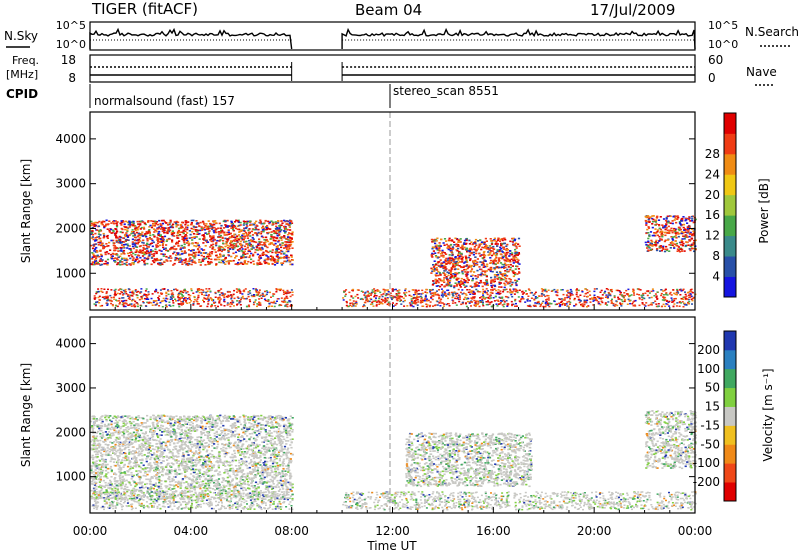 Image resolution: width=800 pixels, height=558 pixels. Describe the element at coordinates (388, 10) in the screenshot. I see `beam-label: Beam 04` at that location.